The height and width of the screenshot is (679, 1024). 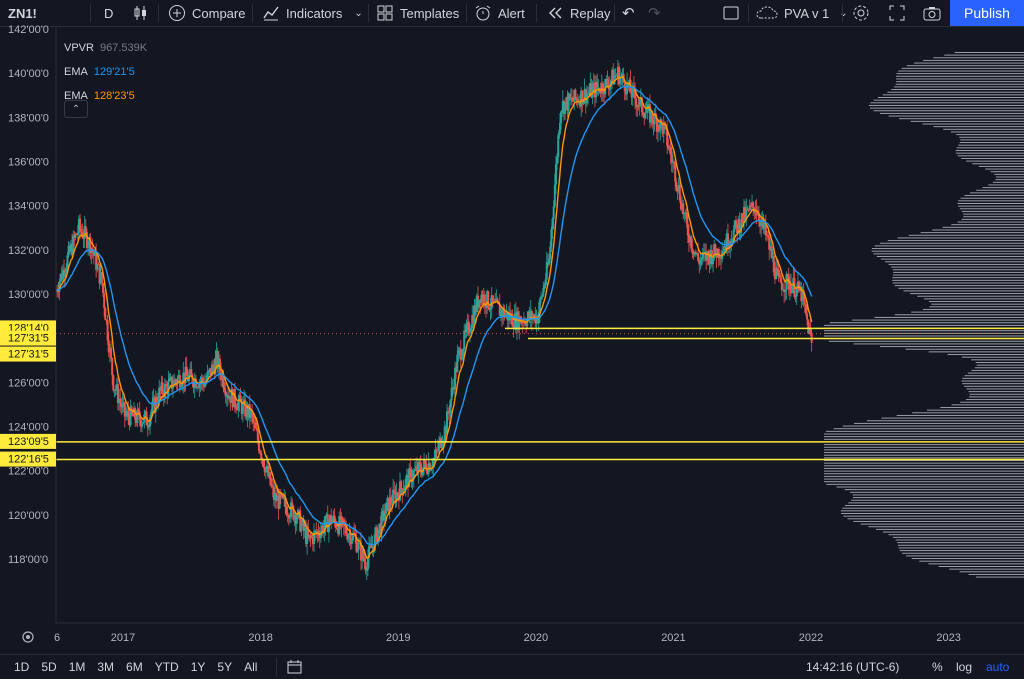 I want to click on price-tick-label: 142'00'0, so click(x=28, y=30).